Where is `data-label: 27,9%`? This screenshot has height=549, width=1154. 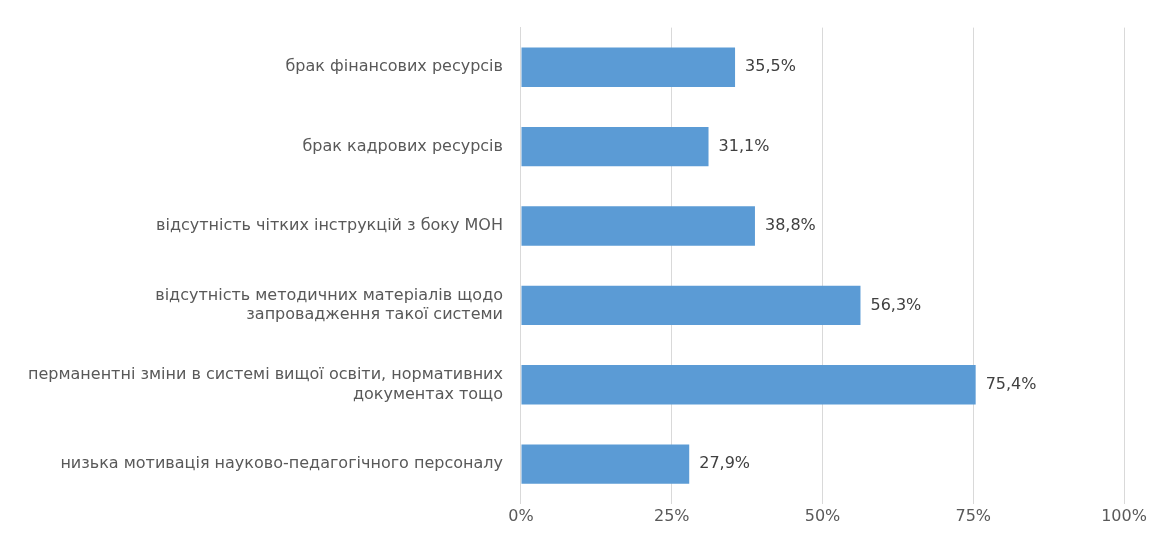 data-label: 27,9% is located at coordinates (725, 463).